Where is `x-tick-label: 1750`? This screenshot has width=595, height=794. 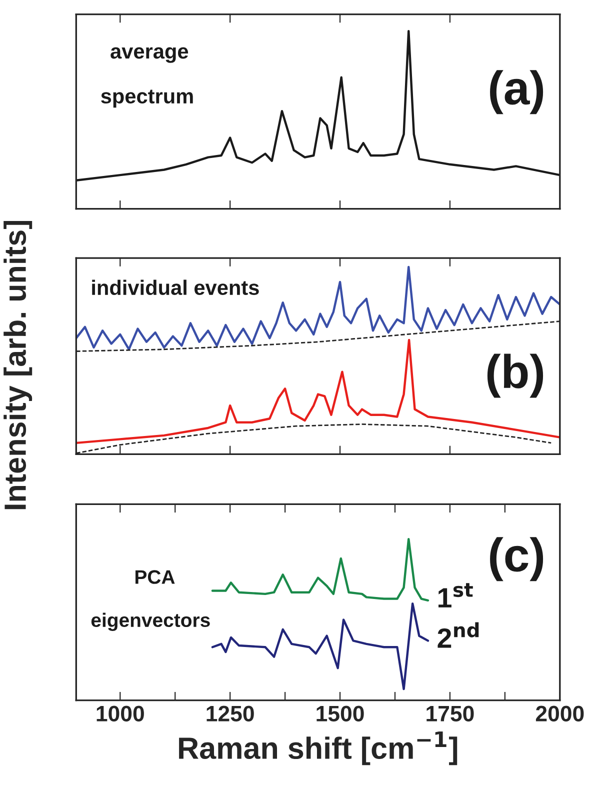 x-tick-label: 1750 is located at coordinates (450, 714).